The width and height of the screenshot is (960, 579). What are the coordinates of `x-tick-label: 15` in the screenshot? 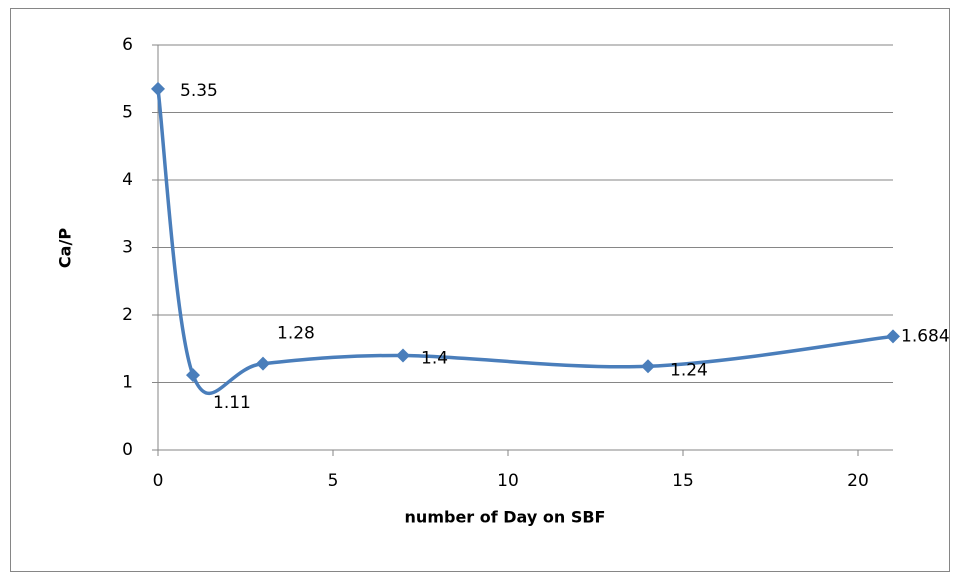 It's located at (683, 481).